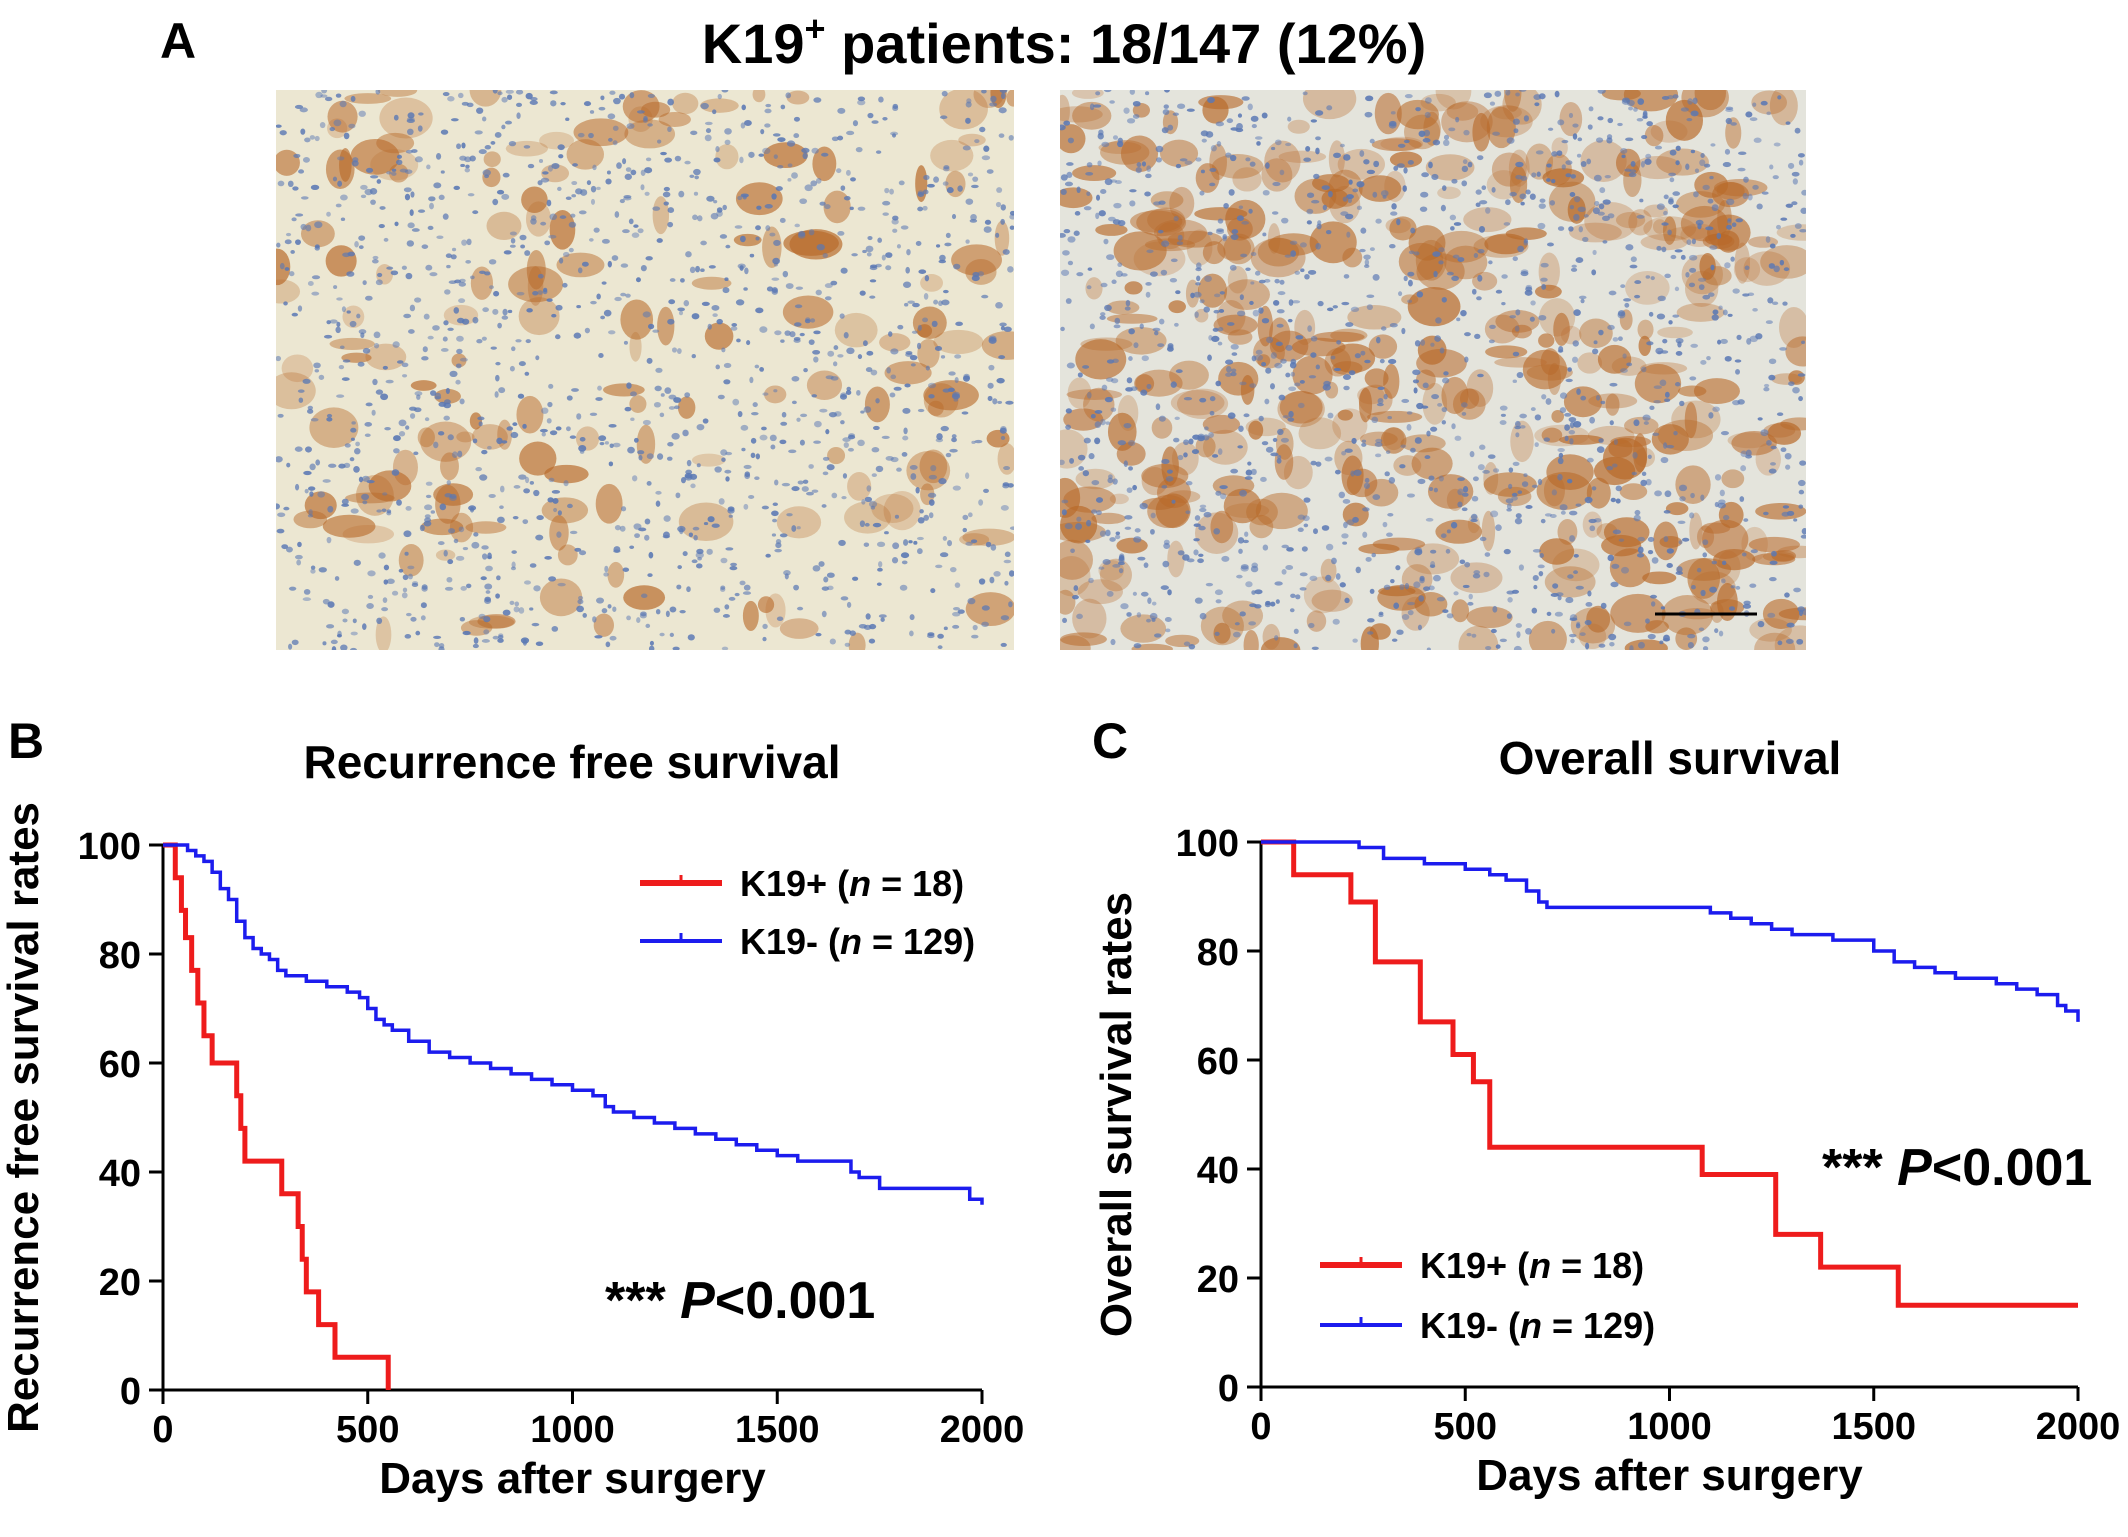 The height and width of the screenshot is (1537, 2128). Describe the element at coordinates (1433, 370) in the screenshot. I see `micrograph-right` at that location.